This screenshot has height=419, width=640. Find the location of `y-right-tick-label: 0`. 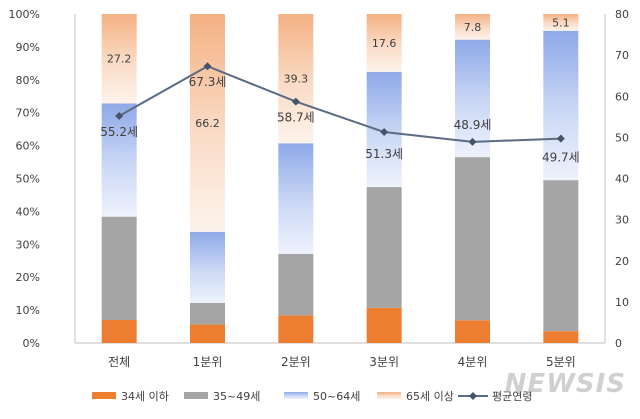

y-right-tick-label: 0 is located at coordinates (618, 343).